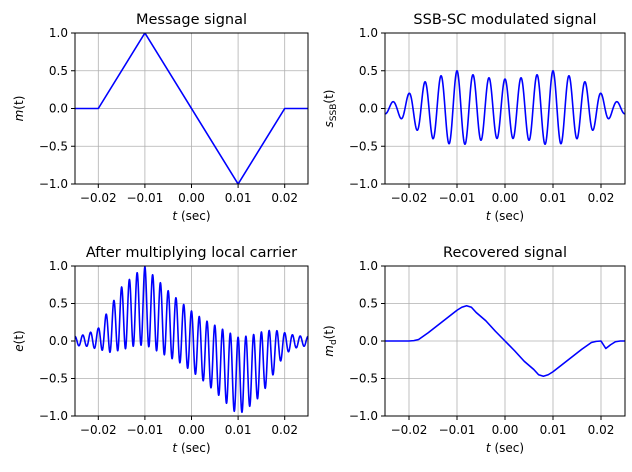 The width and height of the screenshot is (632, 472). Describe the element at coordinates (504, 20) in the screenshot. I see `subplot-title: SSB-SC modulated signal` at that location.